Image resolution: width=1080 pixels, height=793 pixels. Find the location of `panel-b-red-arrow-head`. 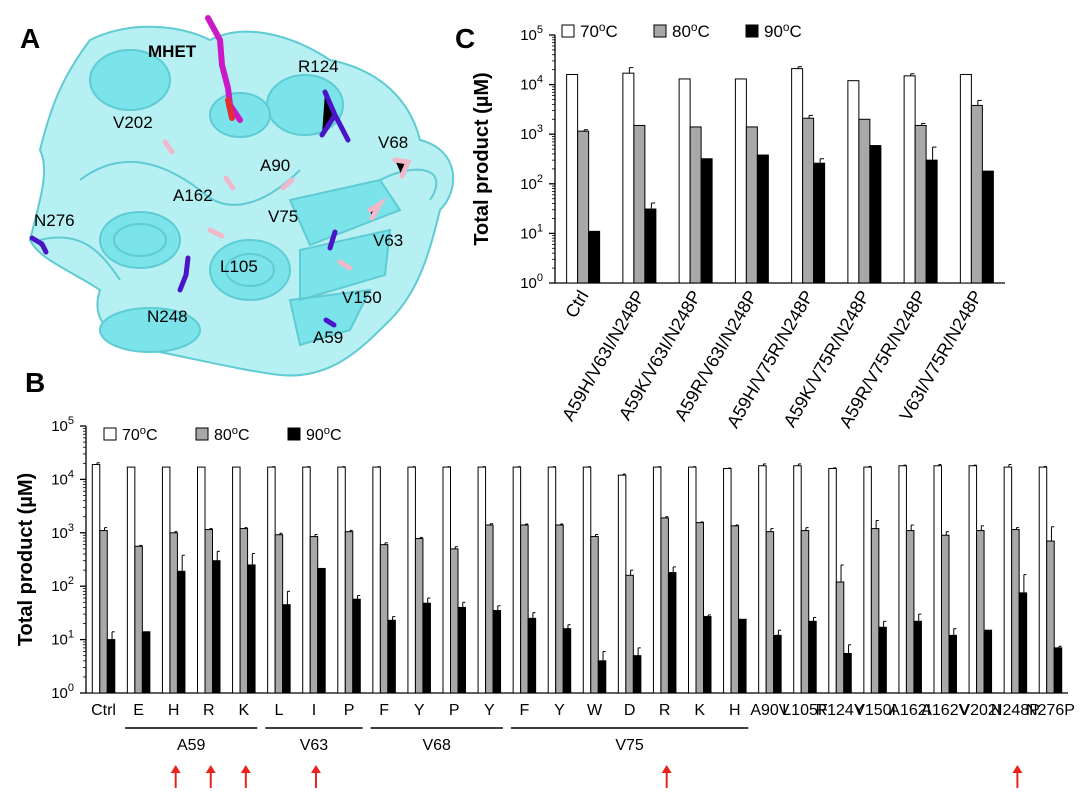

panel-b-red-arrow-head is located at coordinates (1017, 769).